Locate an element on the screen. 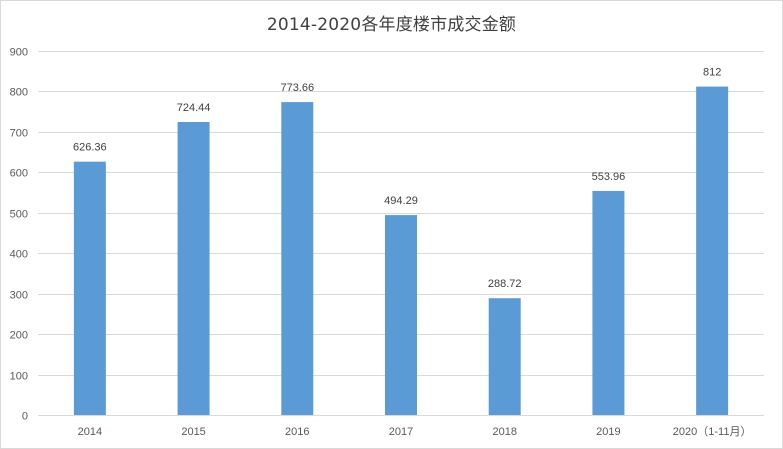 The height and width of the screenshot is (449, 783). y-tick-label: 400 is located at coordinates (19, 255).